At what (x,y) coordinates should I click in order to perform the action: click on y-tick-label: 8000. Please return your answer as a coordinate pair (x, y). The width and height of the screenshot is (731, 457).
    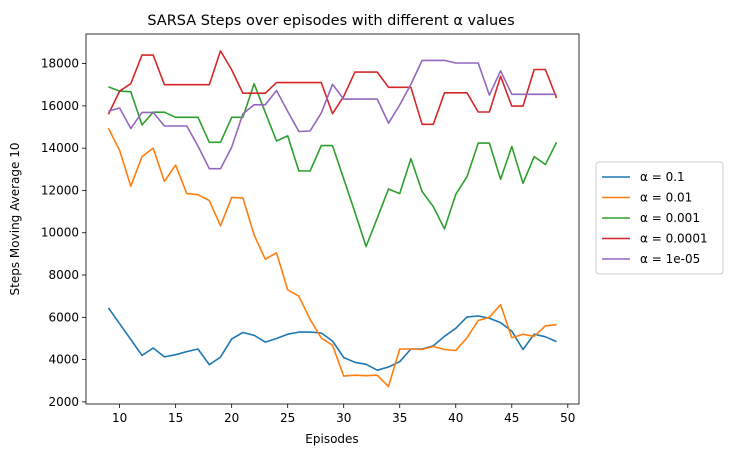
    Looking at the image, I should click on (63, 275).